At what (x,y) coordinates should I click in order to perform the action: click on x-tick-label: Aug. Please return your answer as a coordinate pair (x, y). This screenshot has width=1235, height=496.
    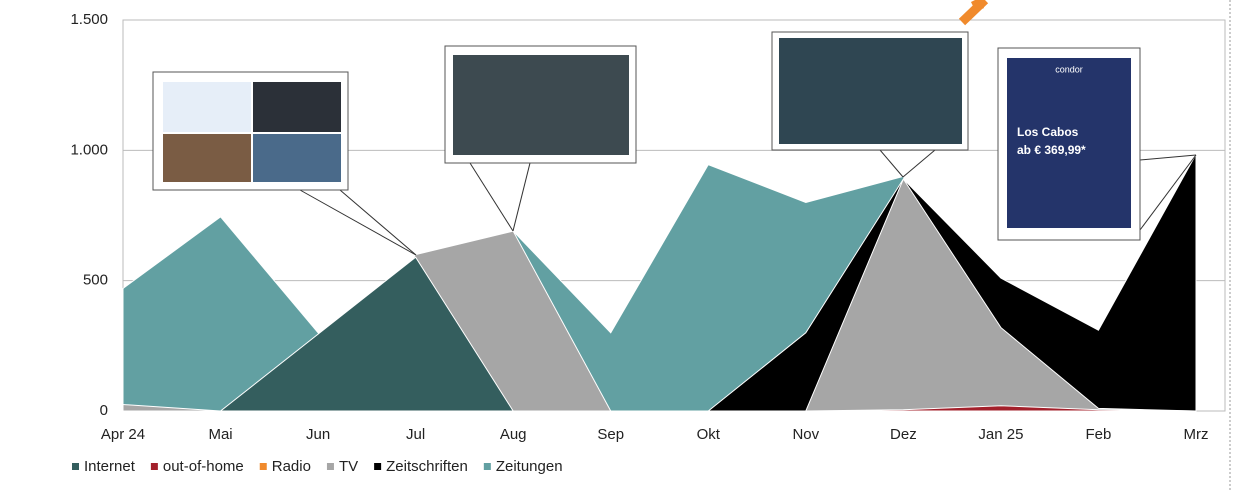
    Looking at the image, I should click on (513, 434).